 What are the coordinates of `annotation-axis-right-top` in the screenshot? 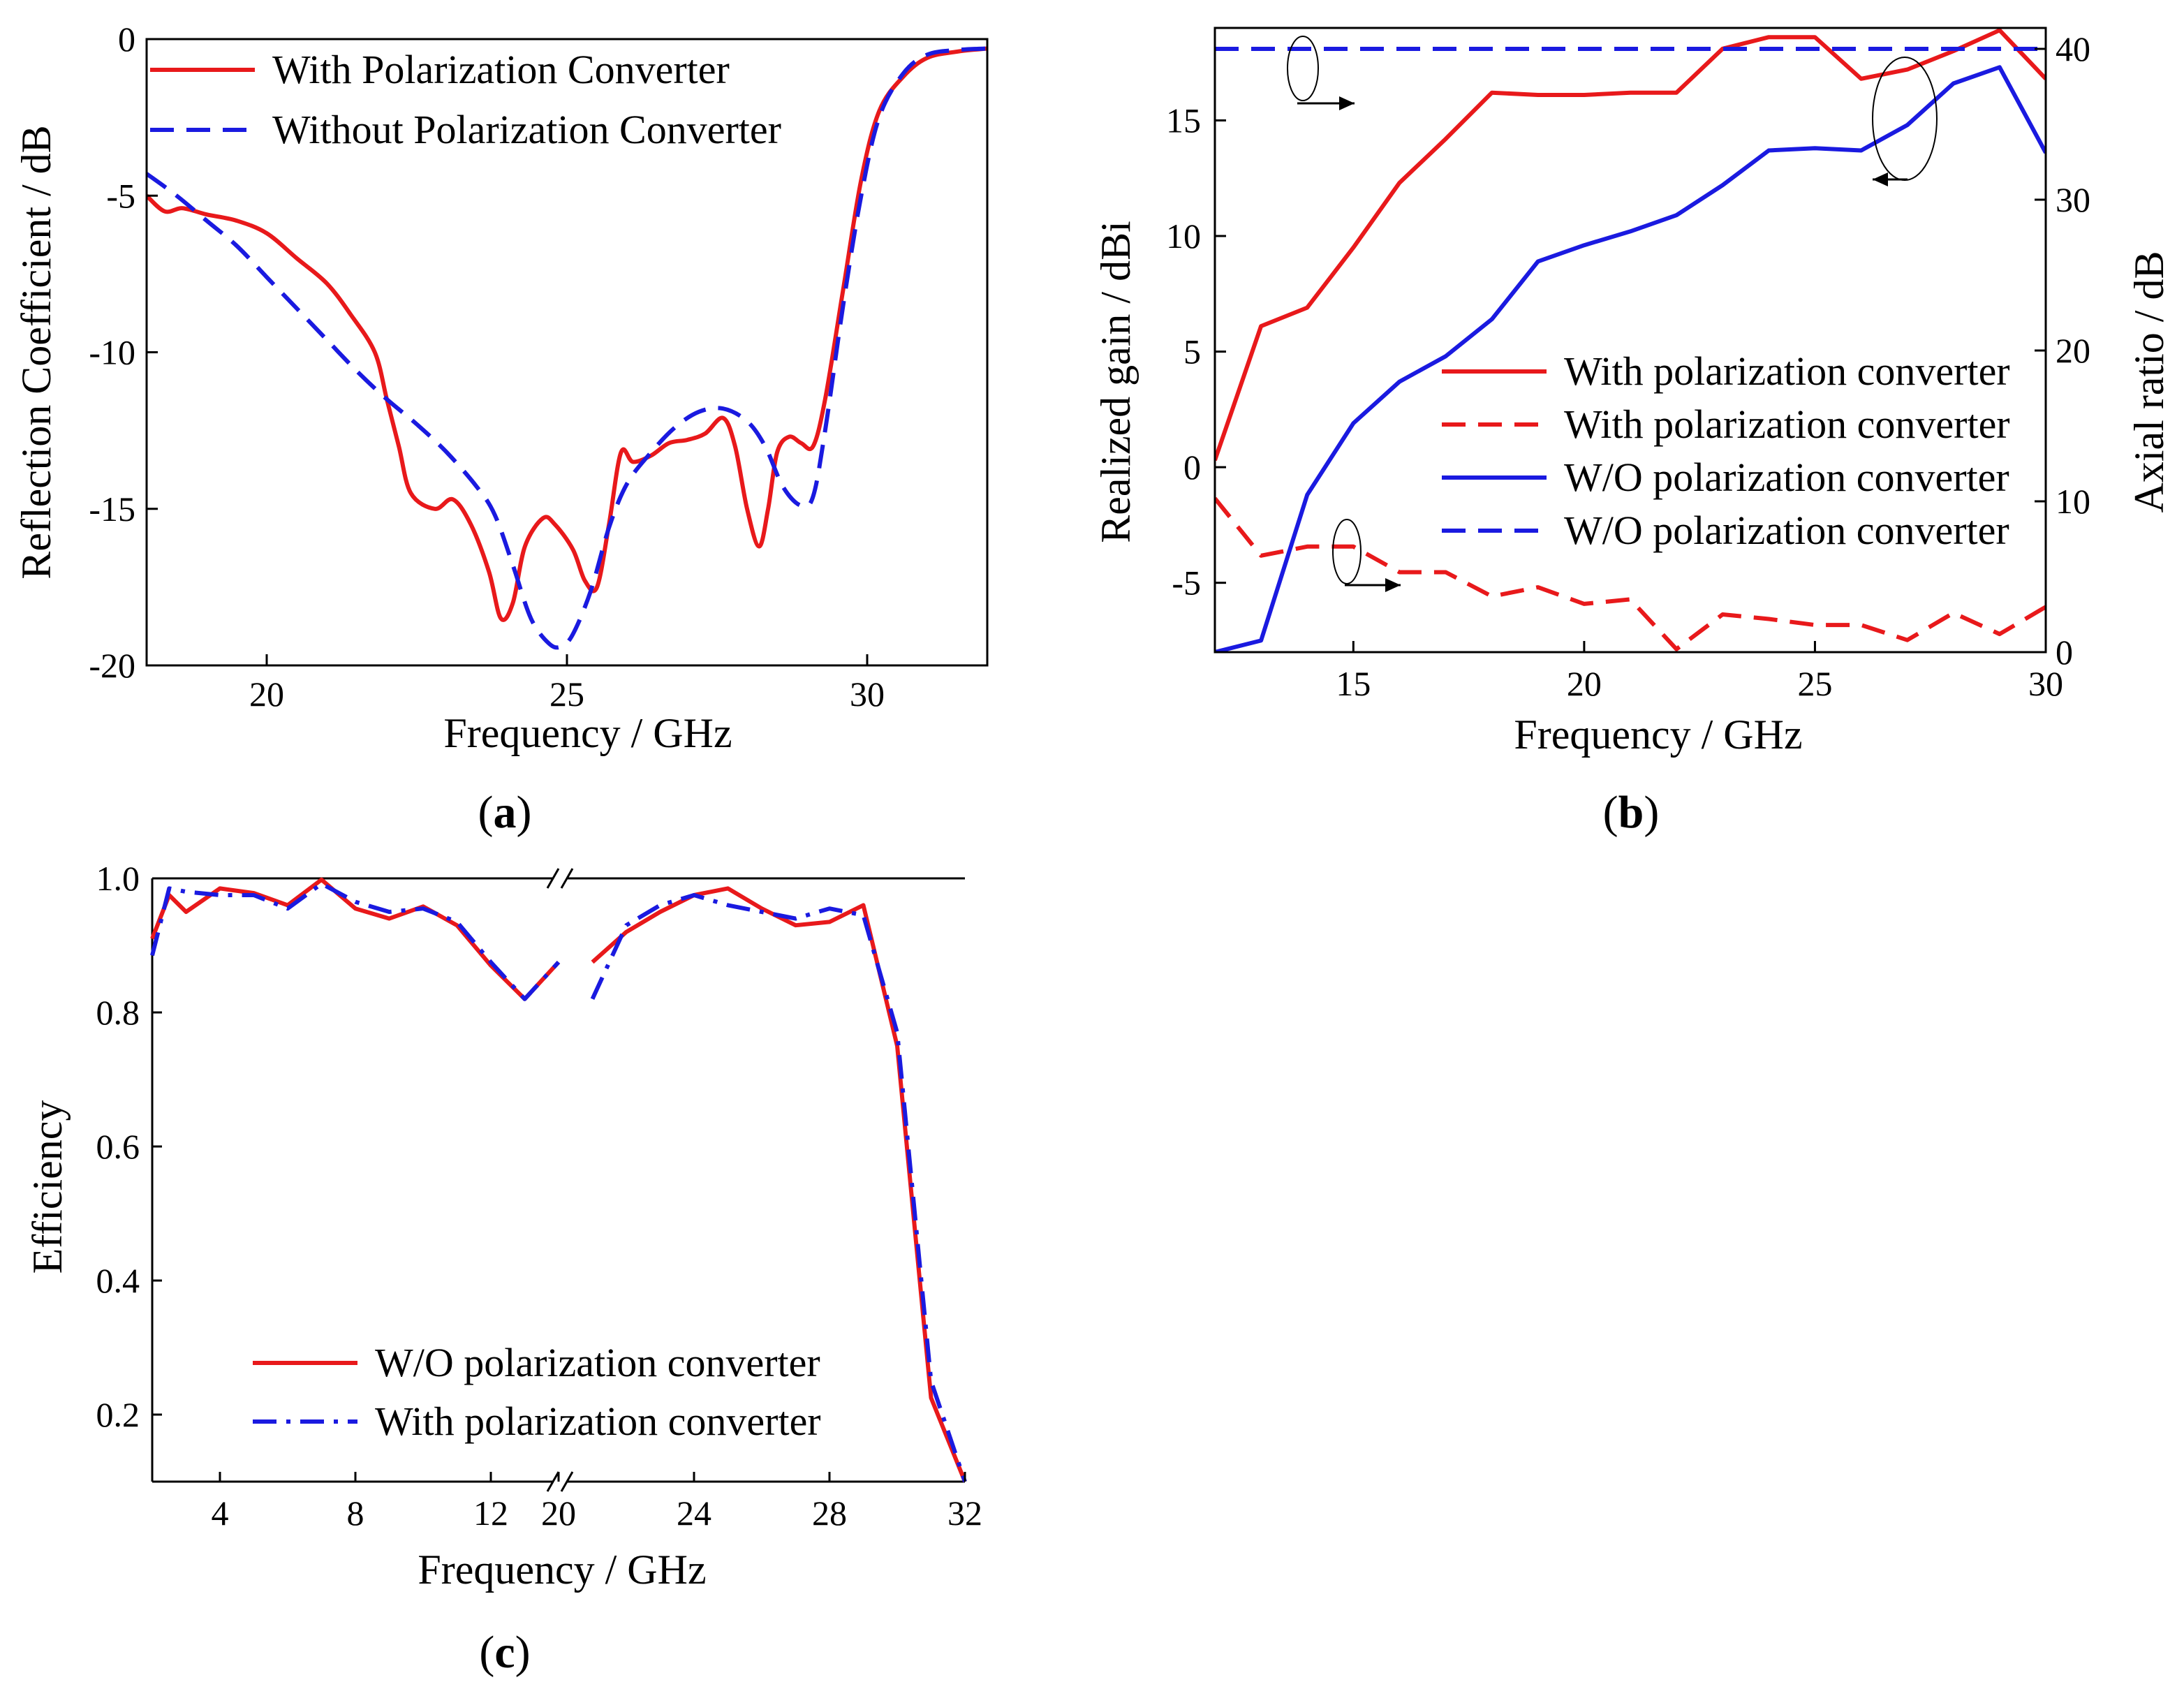 It's located at (1321, 73).